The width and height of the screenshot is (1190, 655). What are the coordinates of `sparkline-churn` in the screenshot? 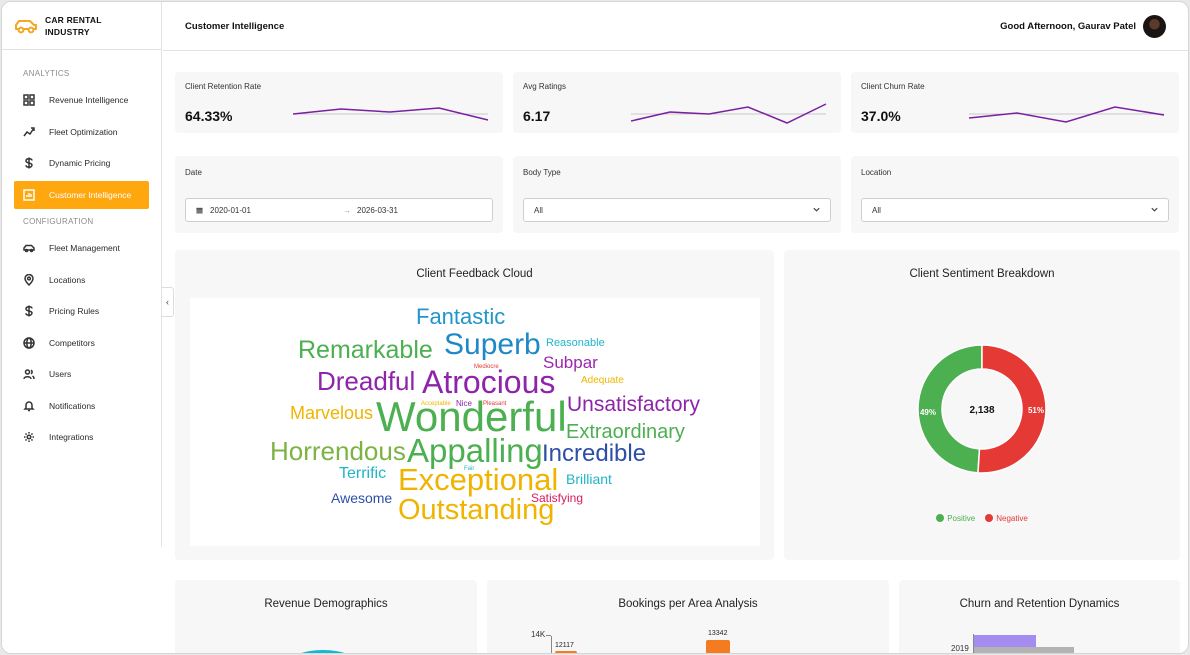 It's located at (1067, 114).